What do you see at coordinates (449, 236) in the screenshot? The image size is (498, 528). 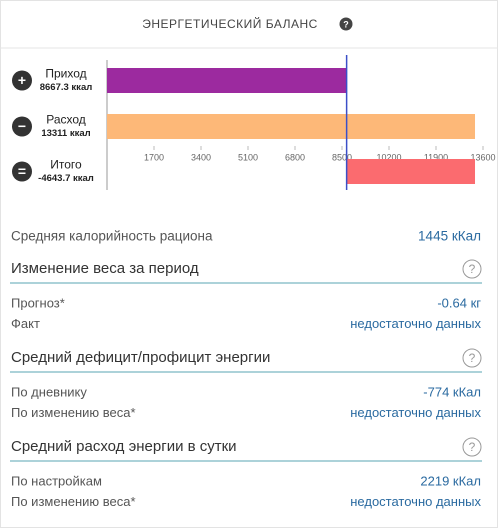 I see `summary-value: 1445 кКал` at bounding box center [449, 236].